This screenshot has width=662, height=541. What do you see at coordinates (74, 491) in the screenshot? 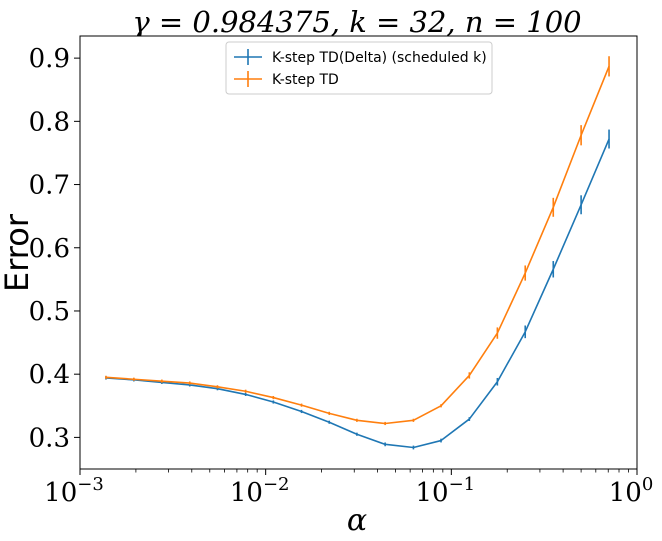
I see `x-tick-label: 10⁻³` at bounding box center [74, 491].